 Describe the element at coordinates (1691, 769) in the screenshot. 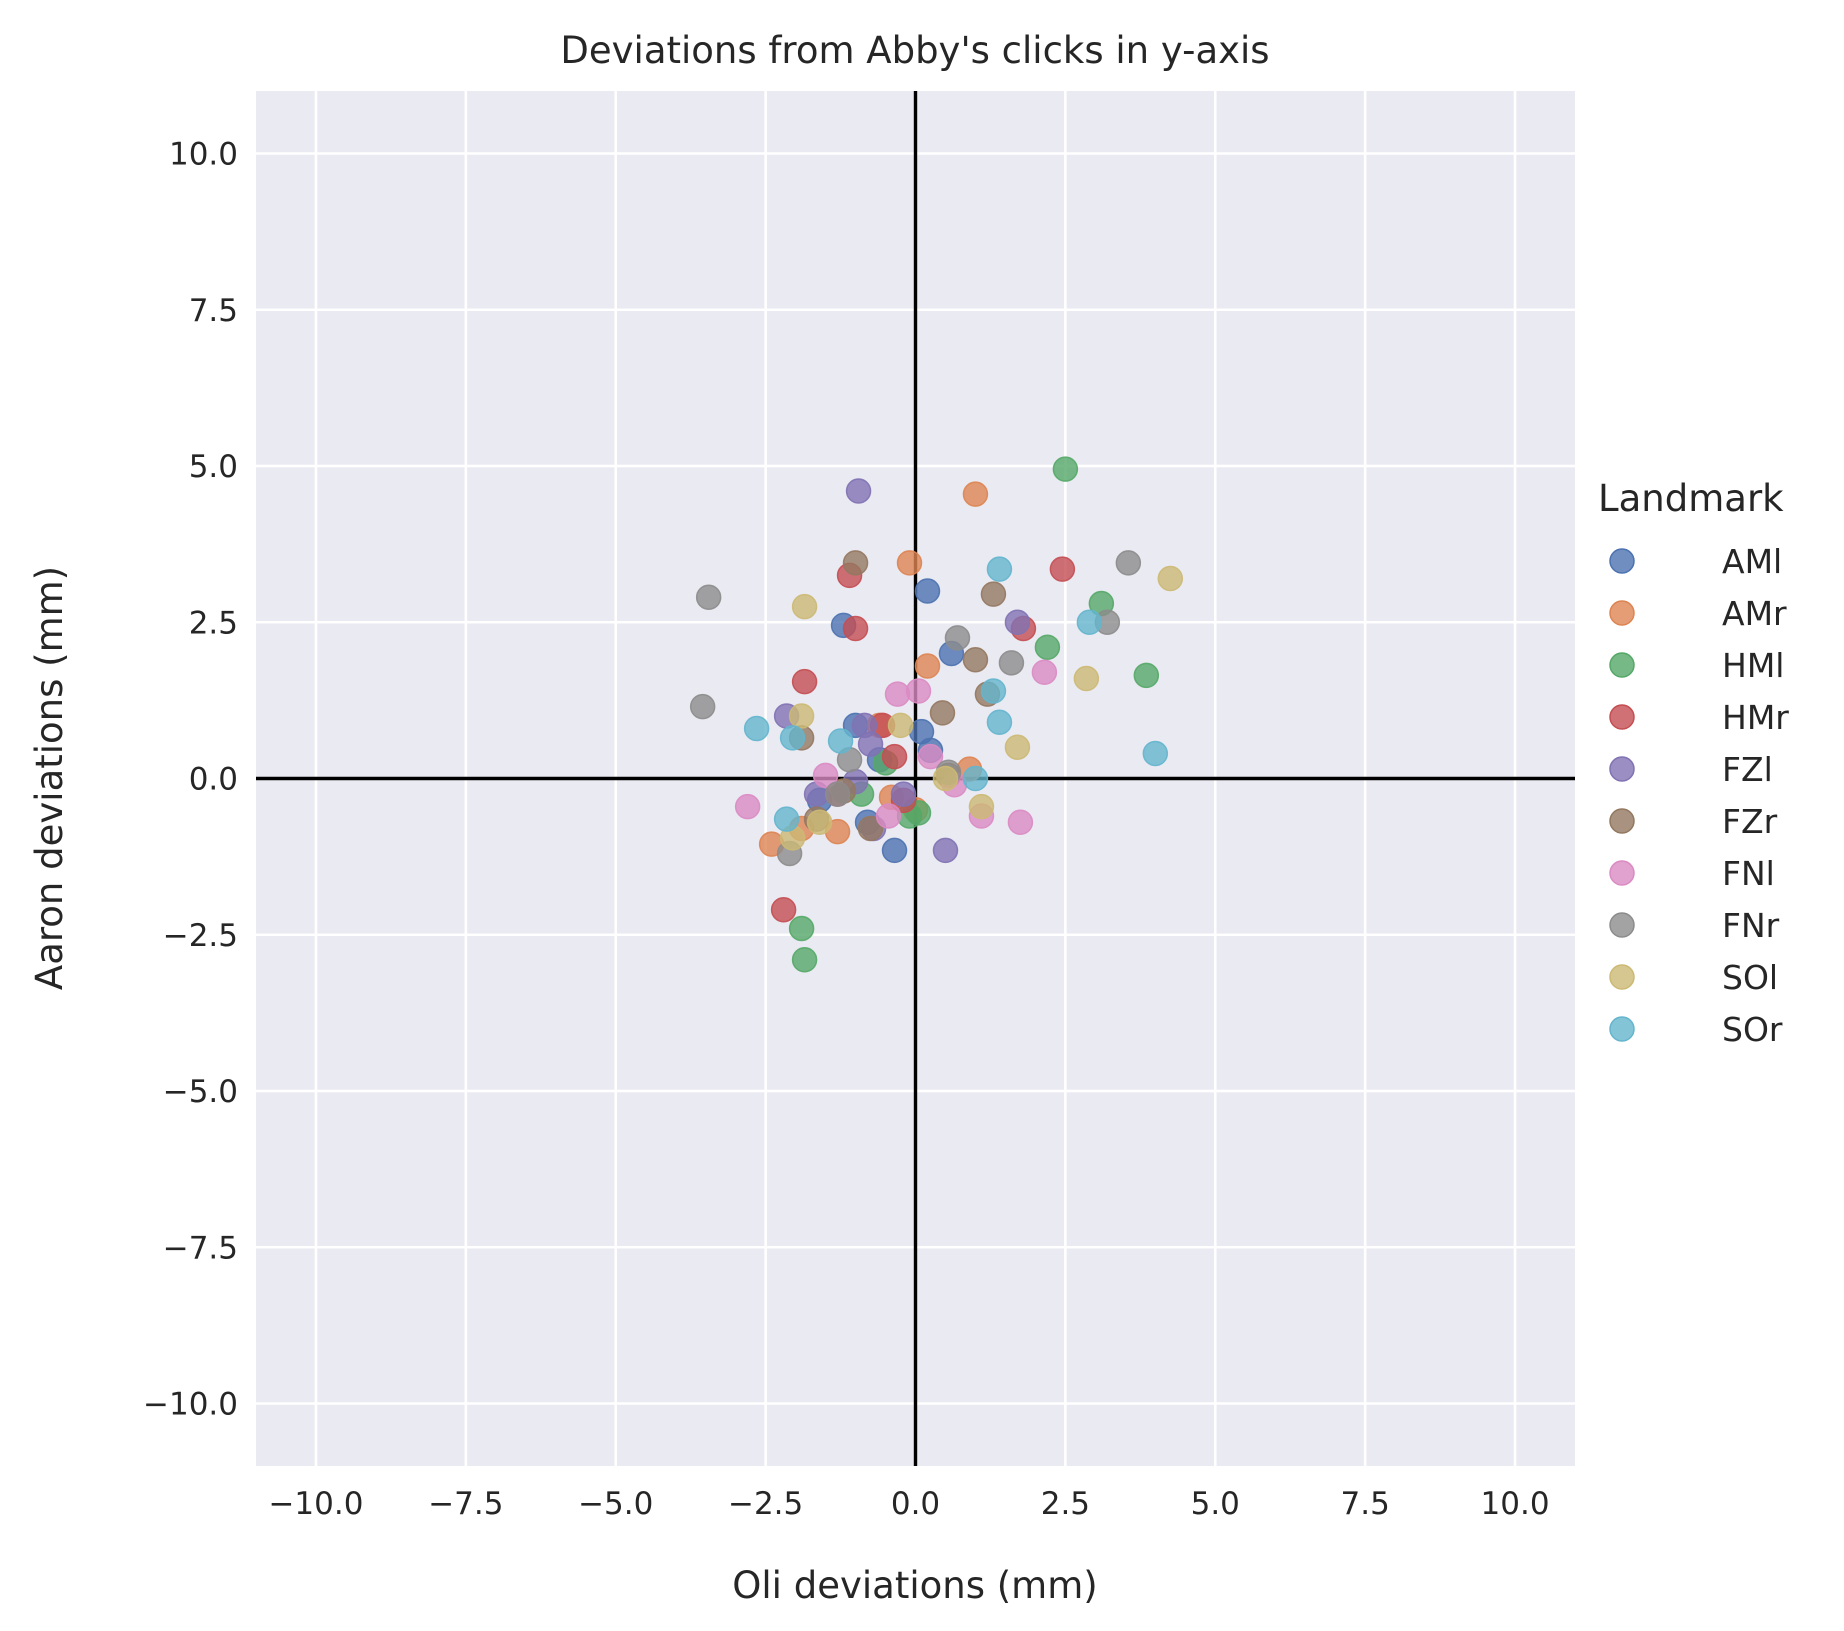

I see `legend-item: FZl` at that location.